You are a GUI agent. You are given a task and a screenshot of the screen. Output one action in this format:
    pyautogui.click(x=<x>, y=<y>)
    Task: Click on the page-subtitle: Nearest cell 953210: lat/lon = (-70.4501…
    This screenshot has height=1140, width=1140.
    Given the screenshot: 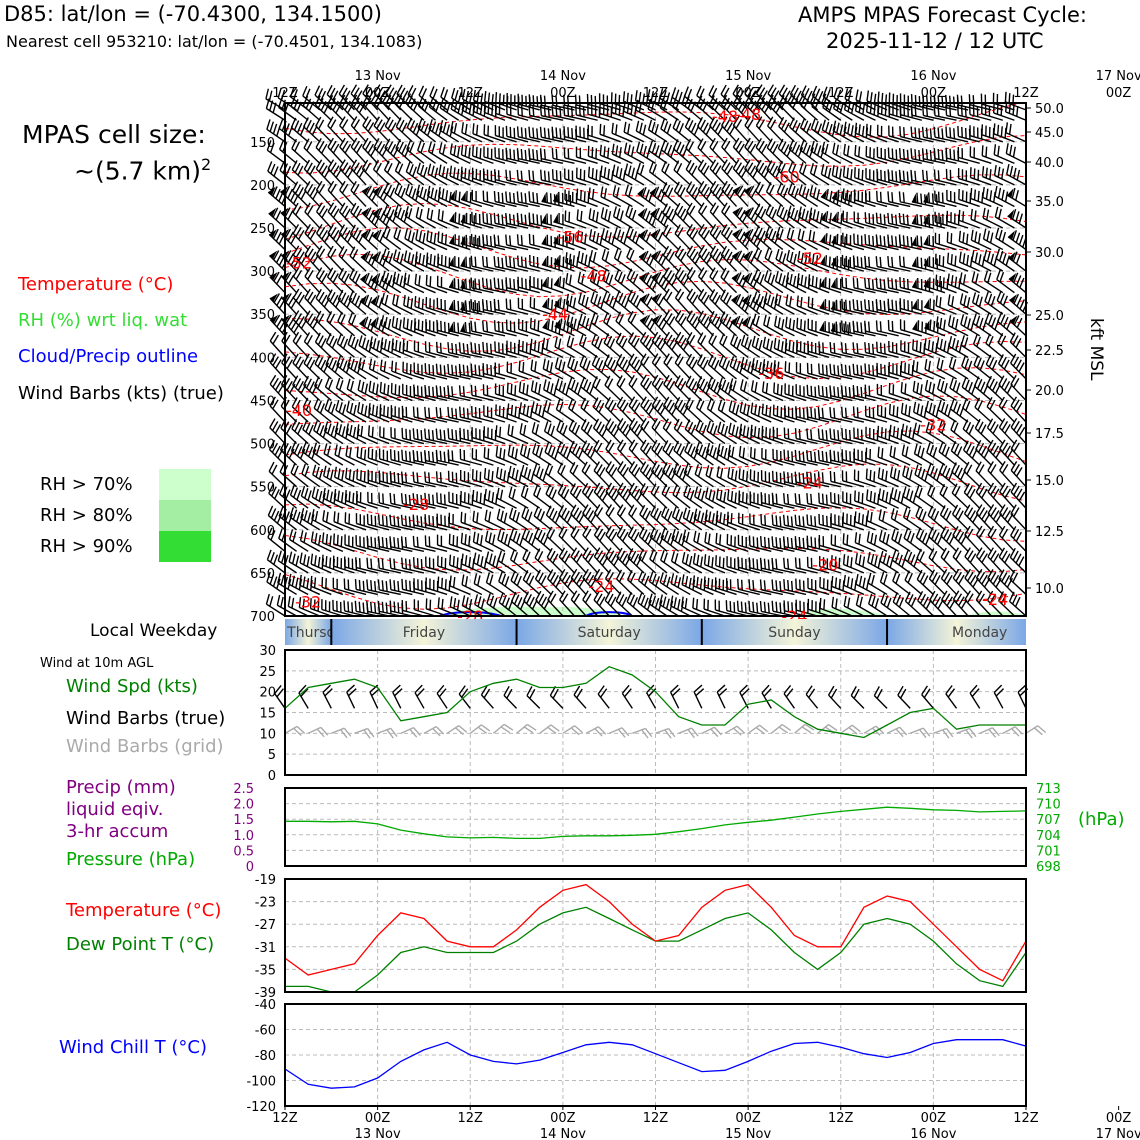 What is the action you would take?
    pyautogui.click(x=214, y=41)
    